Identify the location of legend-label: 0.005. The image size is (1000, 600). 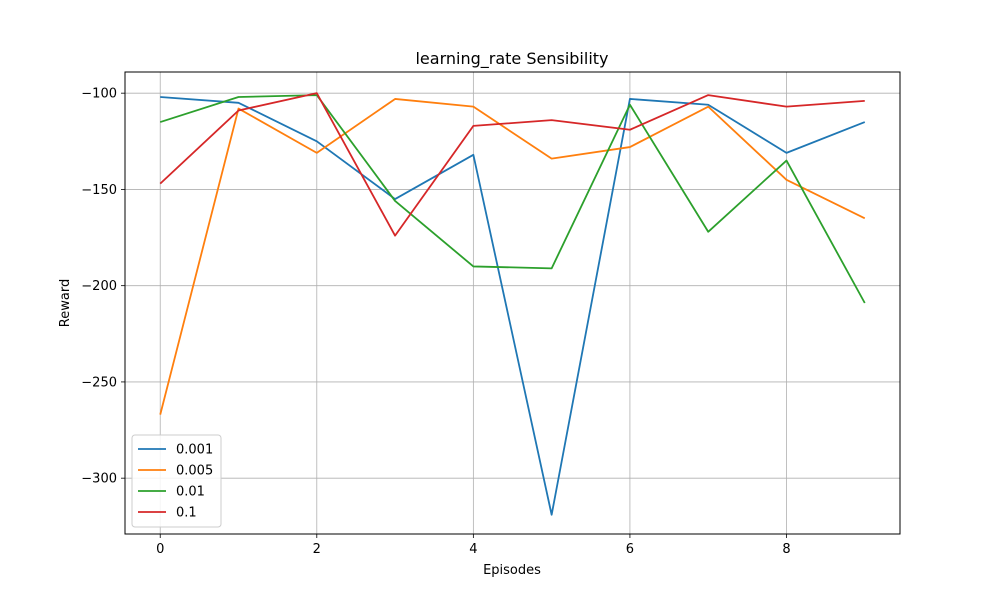
(194, 471).